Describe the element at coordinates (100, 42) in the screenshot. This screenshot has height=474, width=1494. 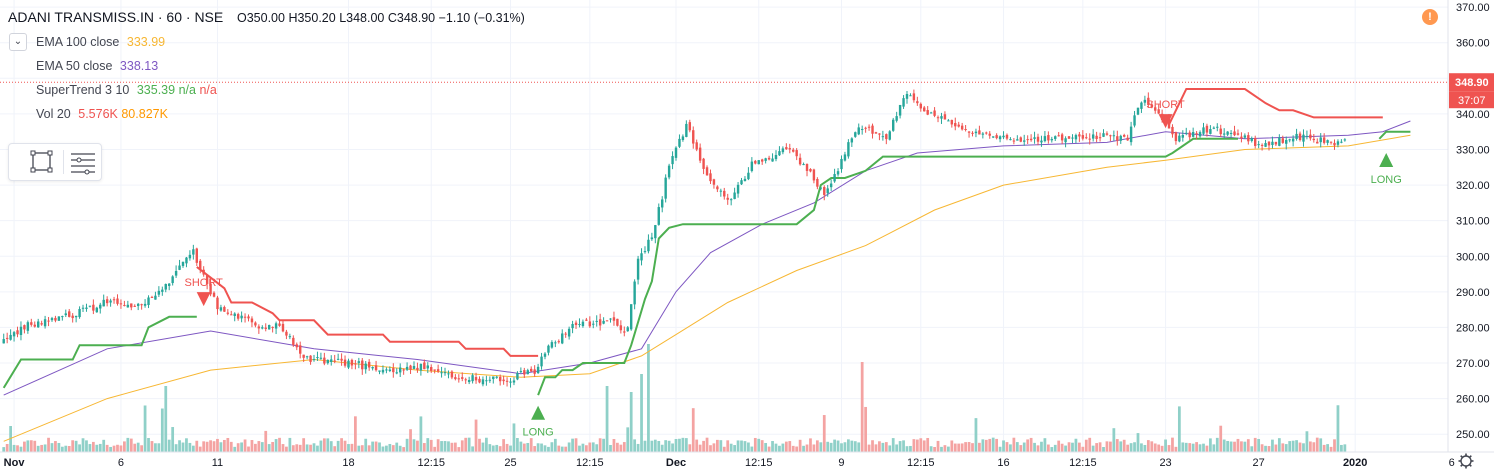
I see `indicator-ema100: EMA 100 close 333.99` at that location.